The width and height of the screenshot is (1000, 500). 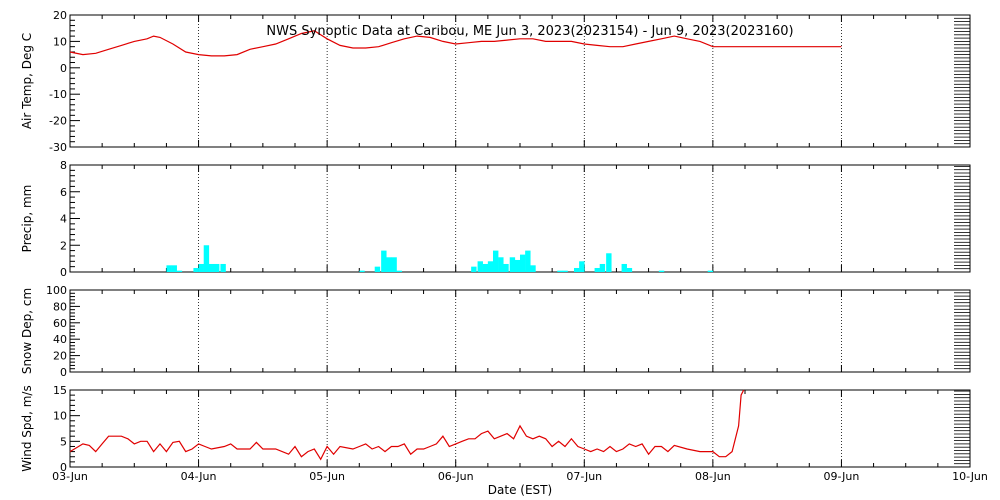 I want to click on y-tick-label: 100, so click(x=56, y=290).